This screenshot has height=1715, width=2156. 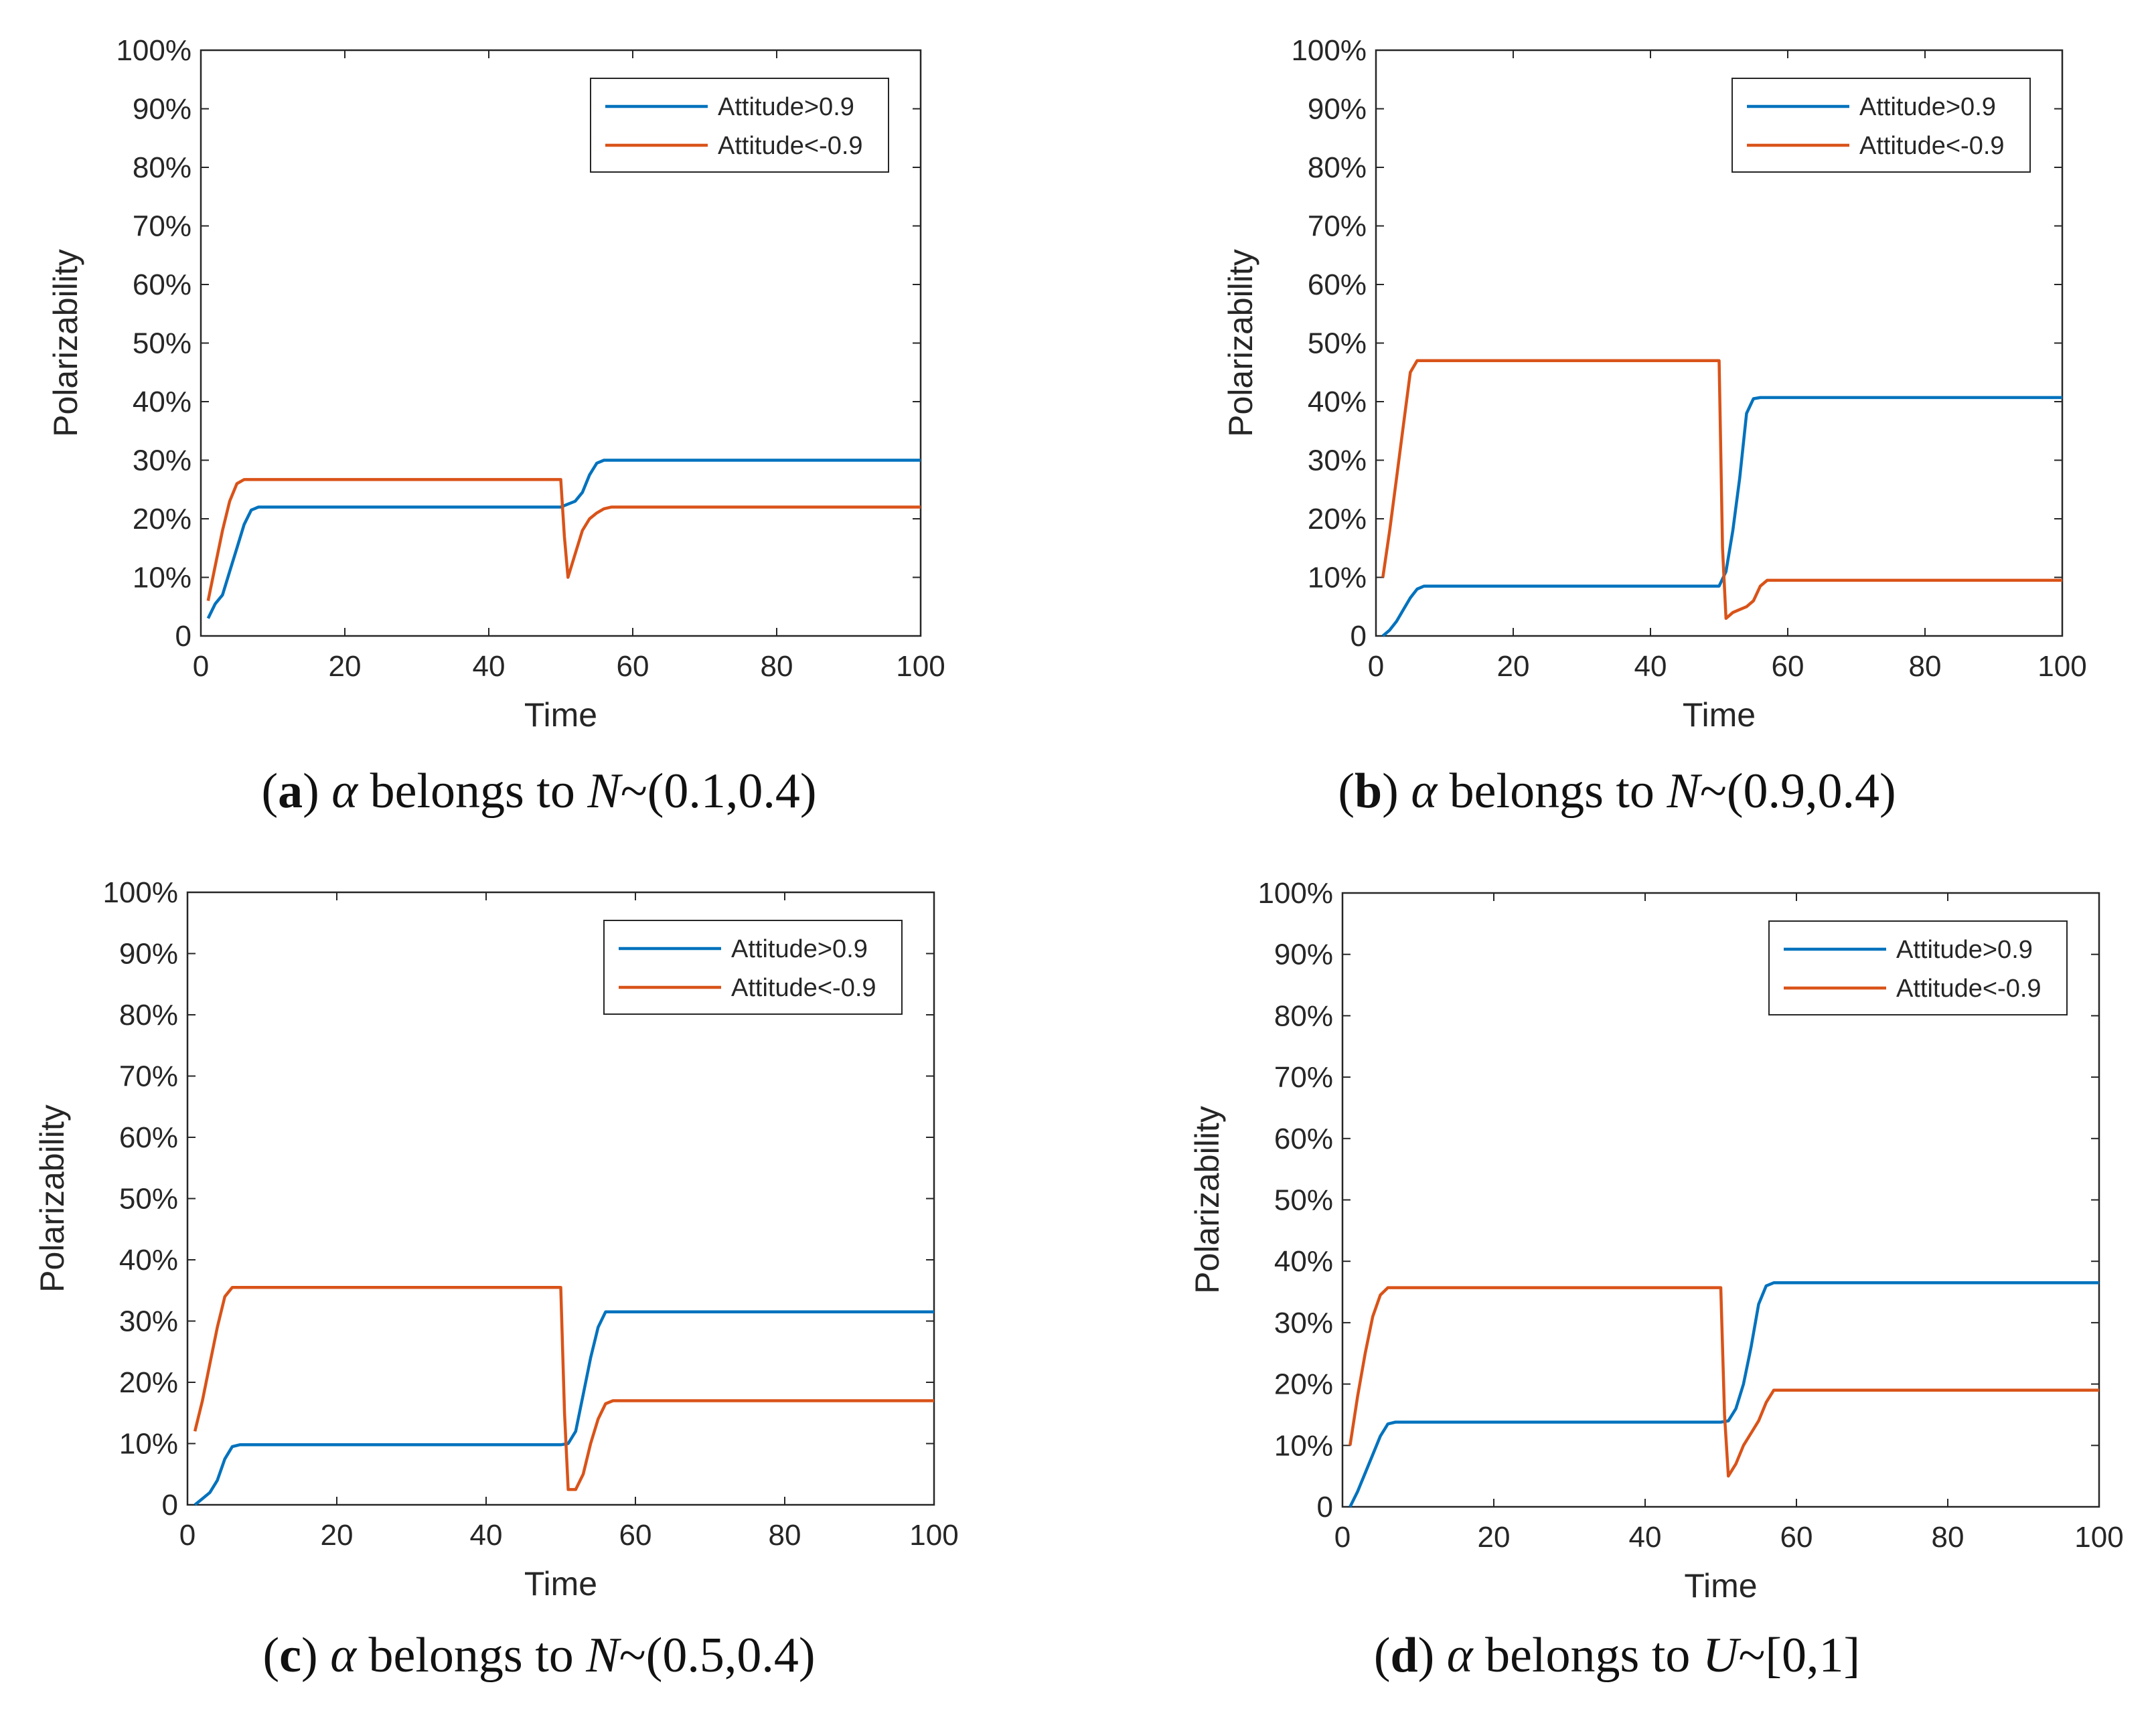 What do you see at coordinates (148, 1321) in the screenshot?
I see `y-tick-label-c: 30%` at bounding box center [148, 1321].